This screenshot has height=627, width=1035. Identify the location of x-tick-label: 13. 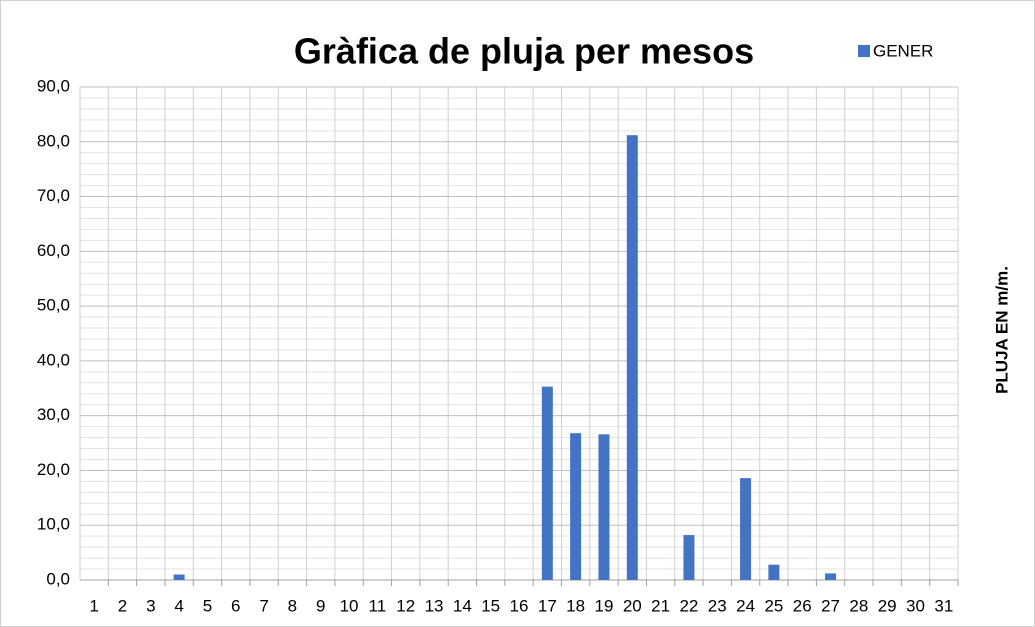
(434, 605).